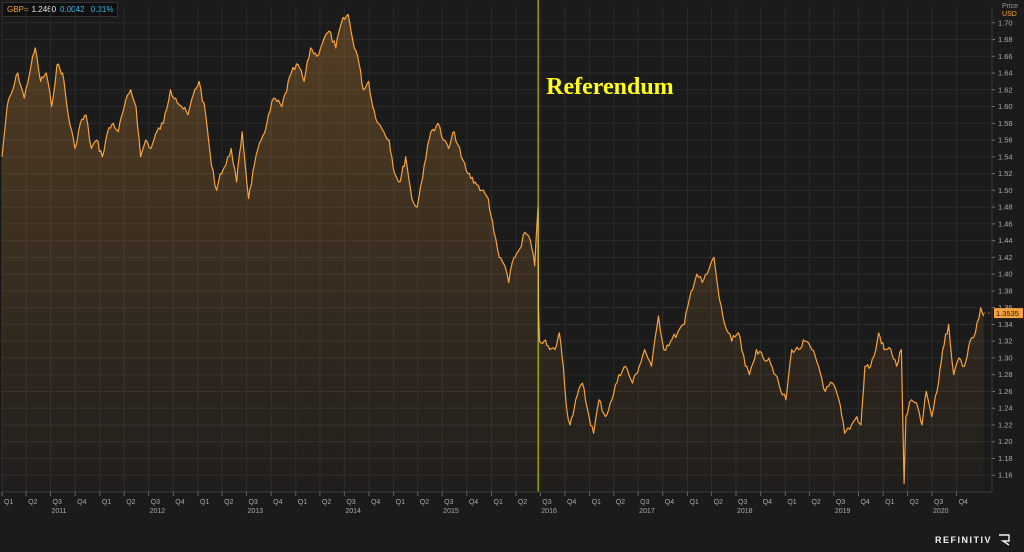  I want to click on y-tick-label: 1.26, so click(1005, 391).